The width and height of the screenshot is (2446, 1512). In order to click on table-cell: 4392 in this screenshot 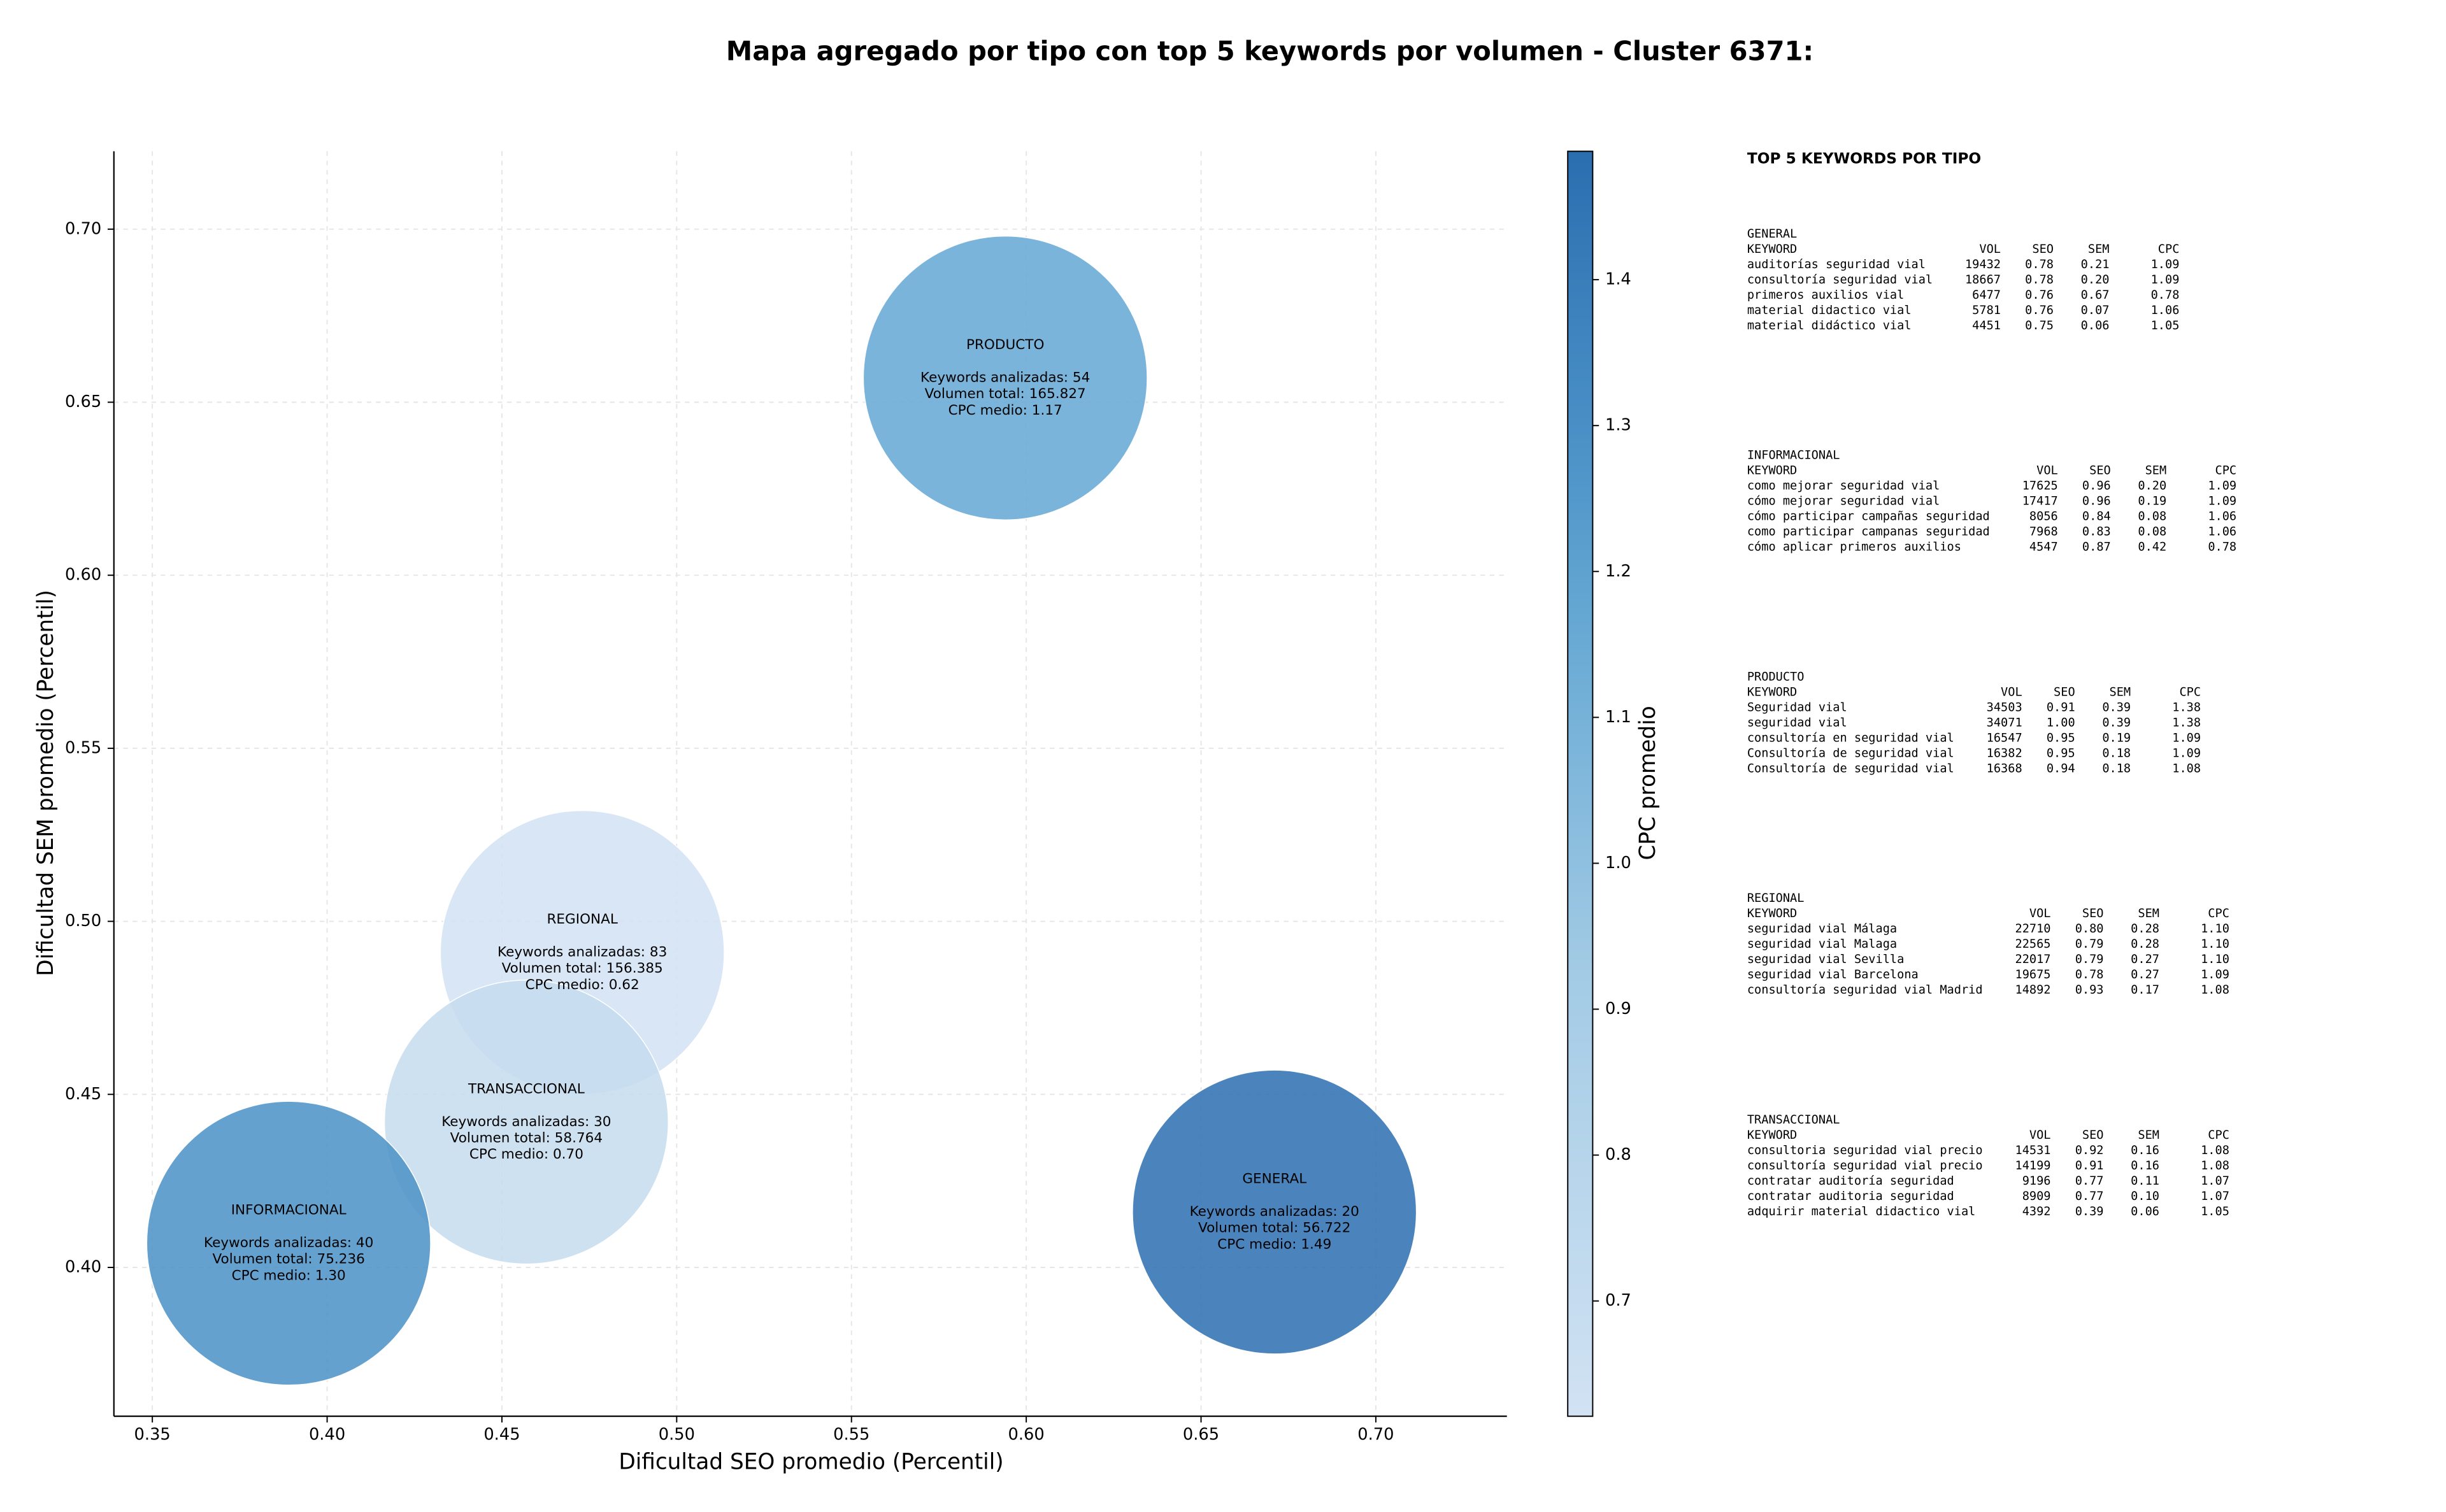, I will do `click(2037, 1211)`.